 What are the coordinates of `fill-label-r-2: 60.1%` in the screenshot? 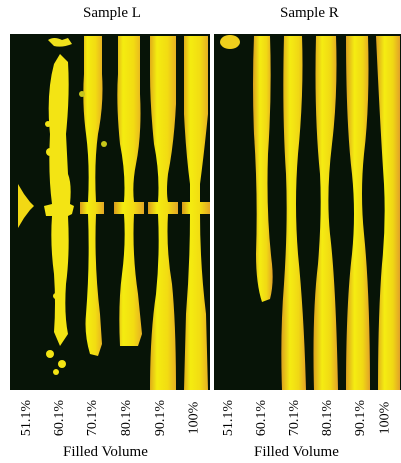 It's located at (262, 418).